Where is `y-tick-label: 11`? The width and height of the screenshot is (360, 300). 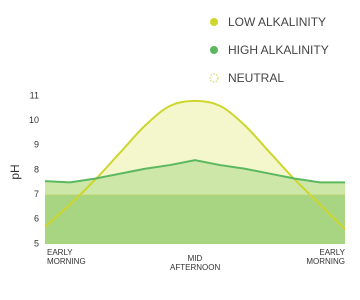
y-tick-label: 11 is located at coordinates (34, 95).